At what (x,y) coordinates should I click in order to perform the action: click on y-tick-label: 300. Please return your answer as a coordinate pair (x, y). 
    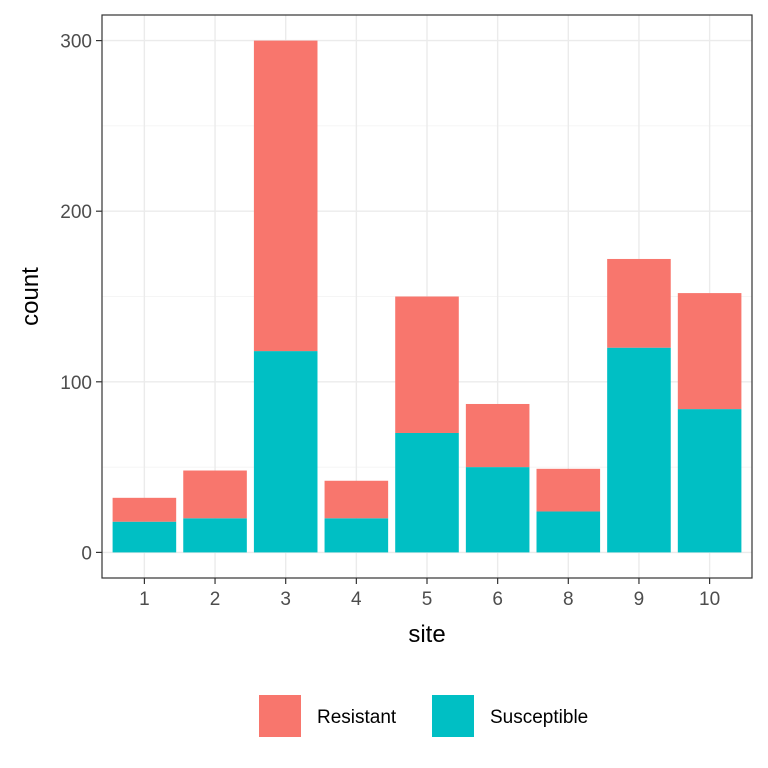
    Looking at the image, I should click on (76, 42).